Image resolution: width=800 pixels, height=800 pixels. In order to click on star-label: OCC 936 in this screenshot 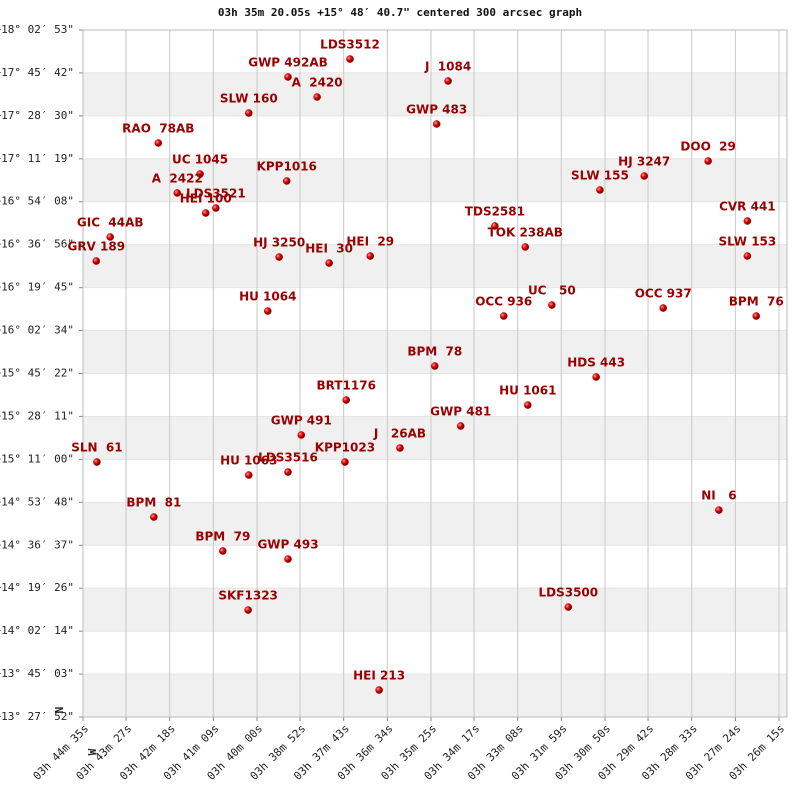, I will do `click(503, 302)`.